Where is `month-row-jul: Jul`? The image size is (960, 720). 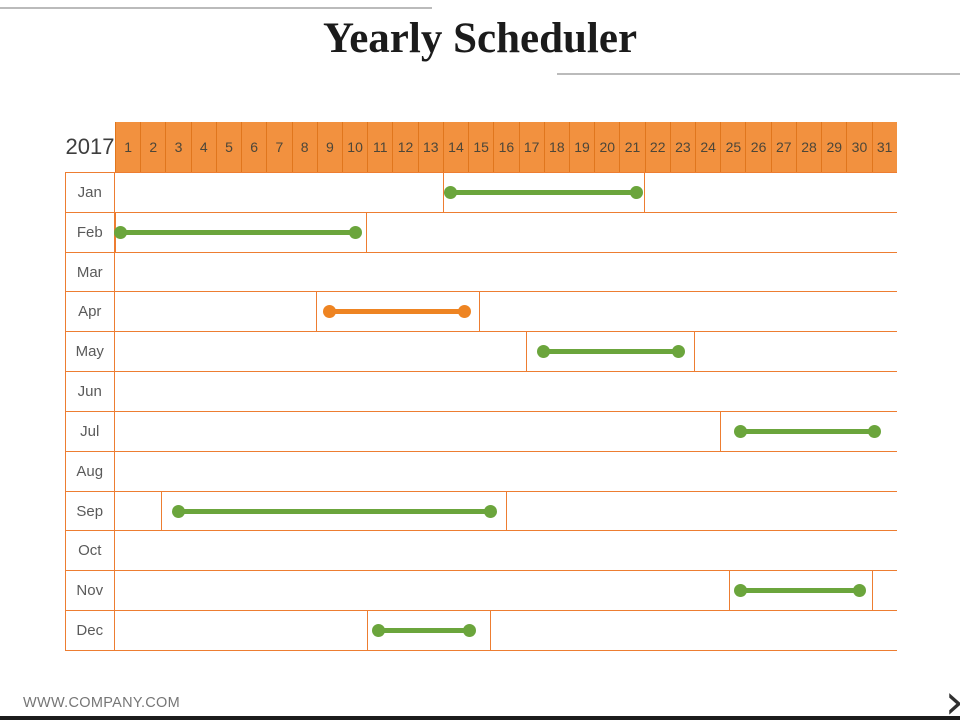 month-row-jul: Jul is located at coordinates (482, 431).